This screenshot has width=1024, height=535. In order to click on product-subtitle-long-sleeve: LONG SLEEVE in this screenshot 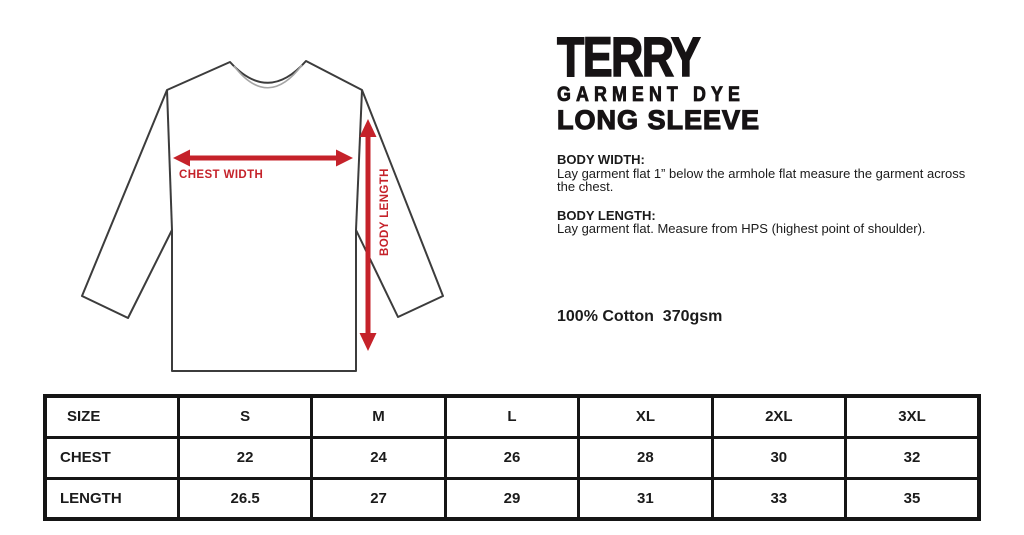, I will do `click(658, 120)`.